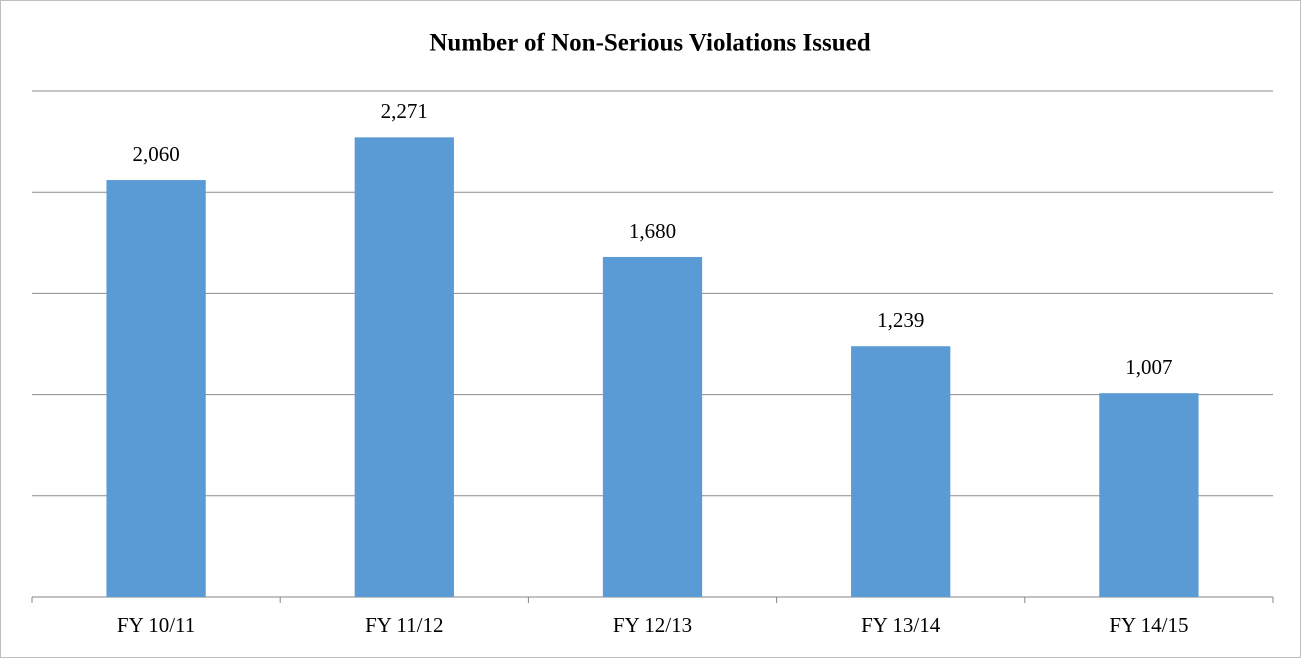 The height and width of the screenshot is (658, 1301). I want to click on x-tick-label: FY 10/11, so click(156, 625).